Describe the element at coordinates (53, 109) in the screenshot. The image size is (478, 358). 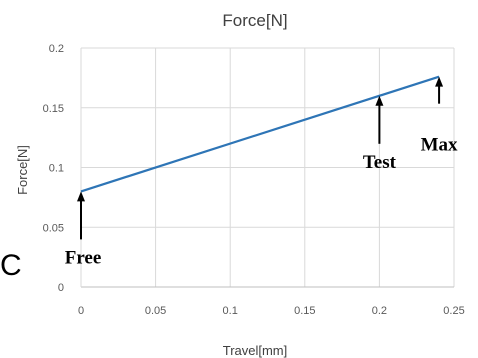
I see `y-tick-label: 0.15` at that location.